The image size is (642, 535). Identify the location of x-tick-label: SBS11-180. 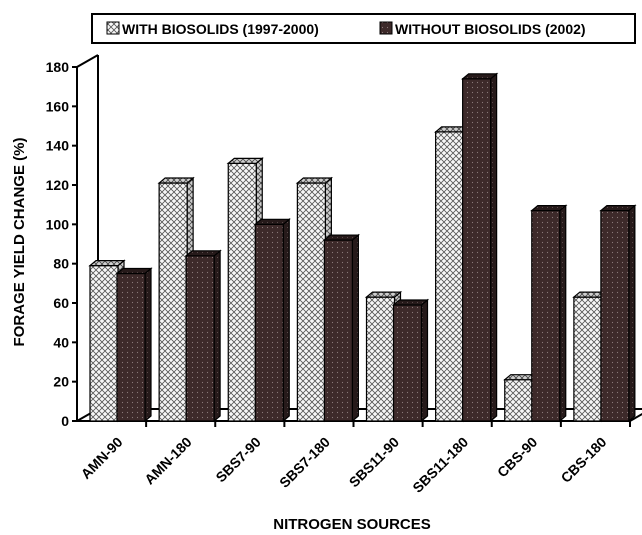
(440, 465).